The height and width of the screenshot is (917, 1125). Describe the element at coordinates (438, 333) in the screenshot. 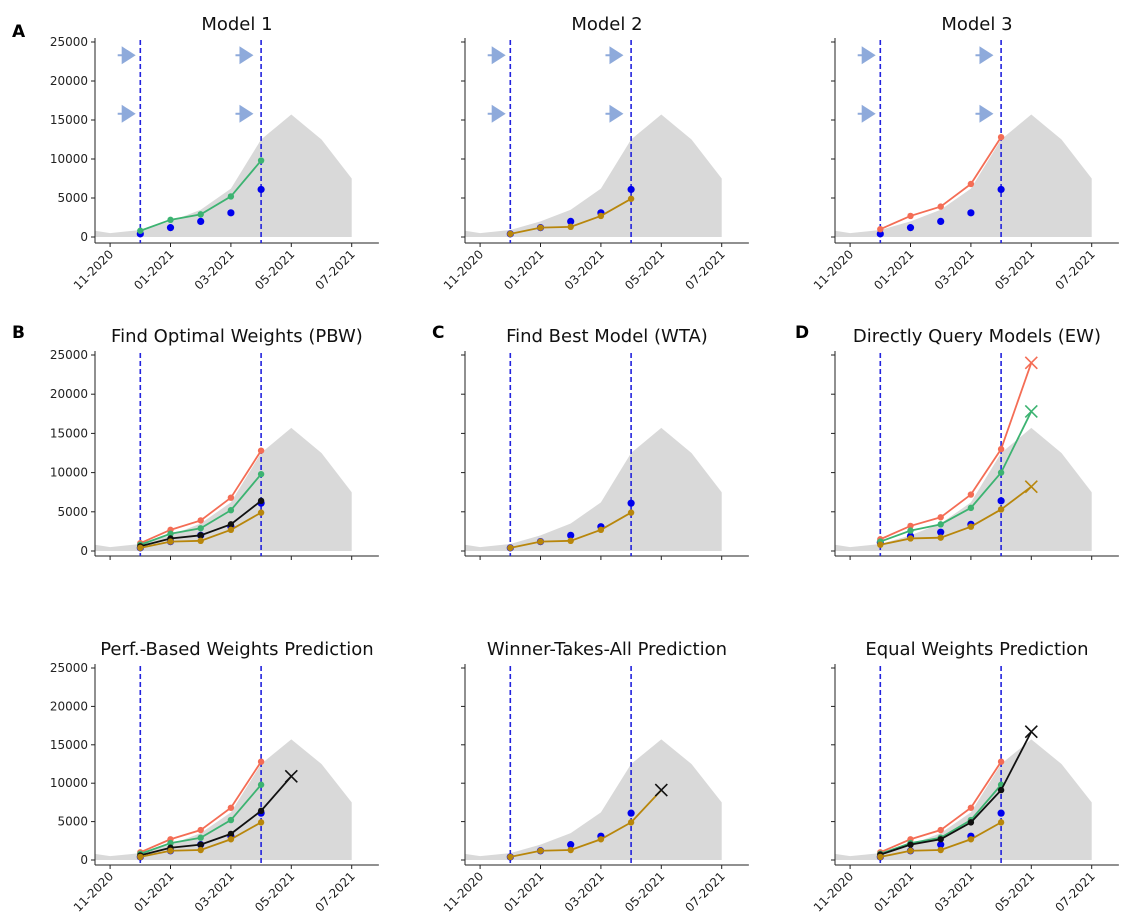

I see `panel-label-c: C` at that location.